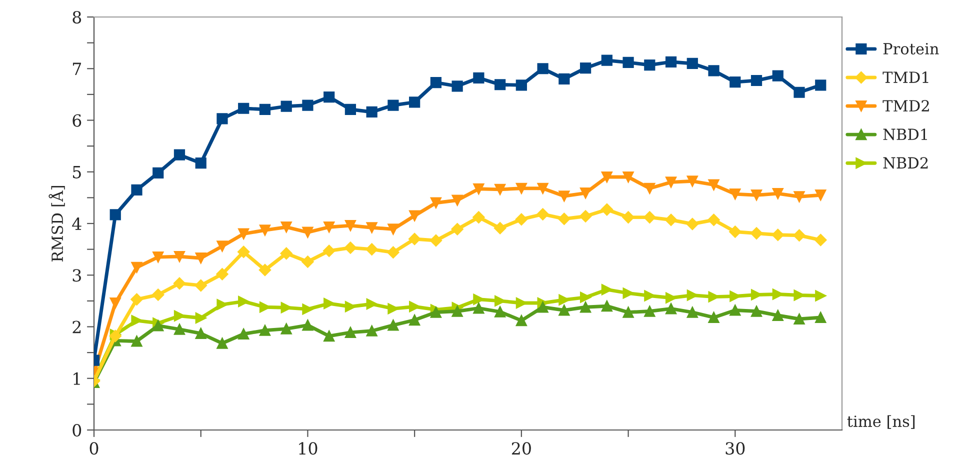  What do you see at coordinates (77, 17) in the screenshot?
I see `y-tick-label: 8` at bounding box center [77, 17].